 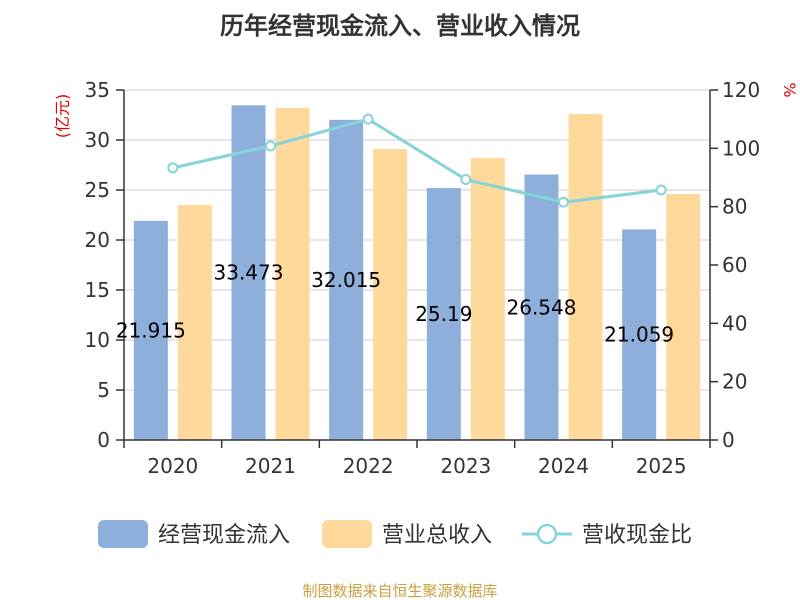 I want to click on source-note: 制图数据来自恒生聚源数据库, so click(x=399, y=591).